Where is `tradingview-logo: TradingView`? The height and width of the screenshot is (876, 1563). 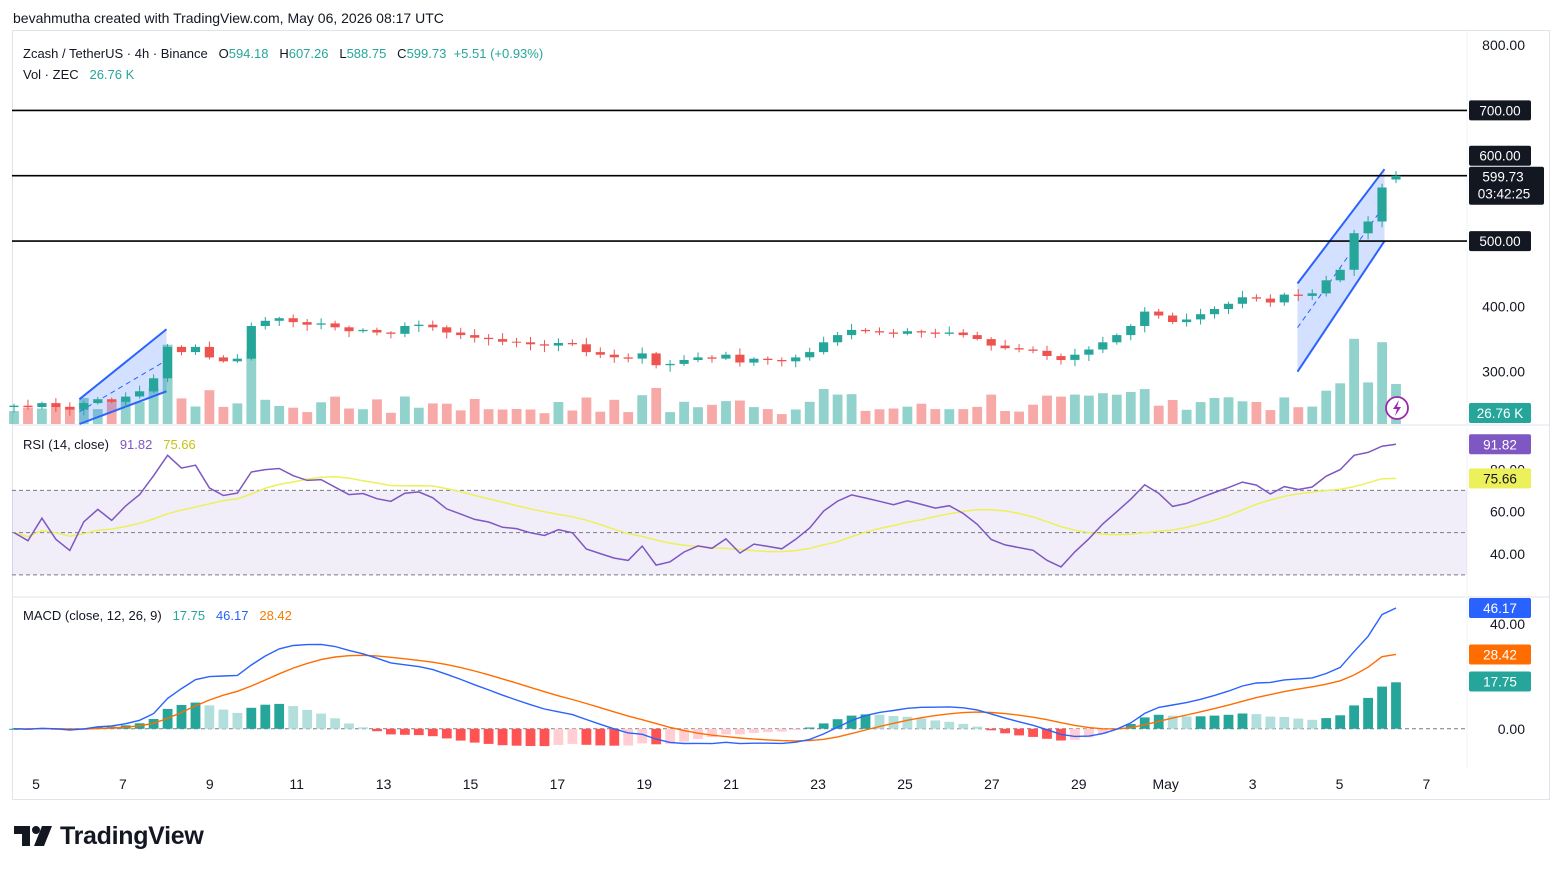 tradingview-logo: TradingView is located at coordinates (109, 836).